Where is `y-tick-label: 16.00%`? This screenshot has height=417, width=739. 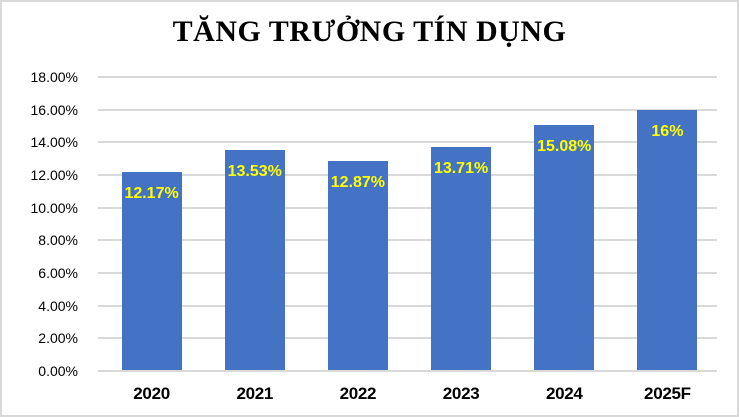
y-tick-label: 16.00% is located at coordinates (54, 109).